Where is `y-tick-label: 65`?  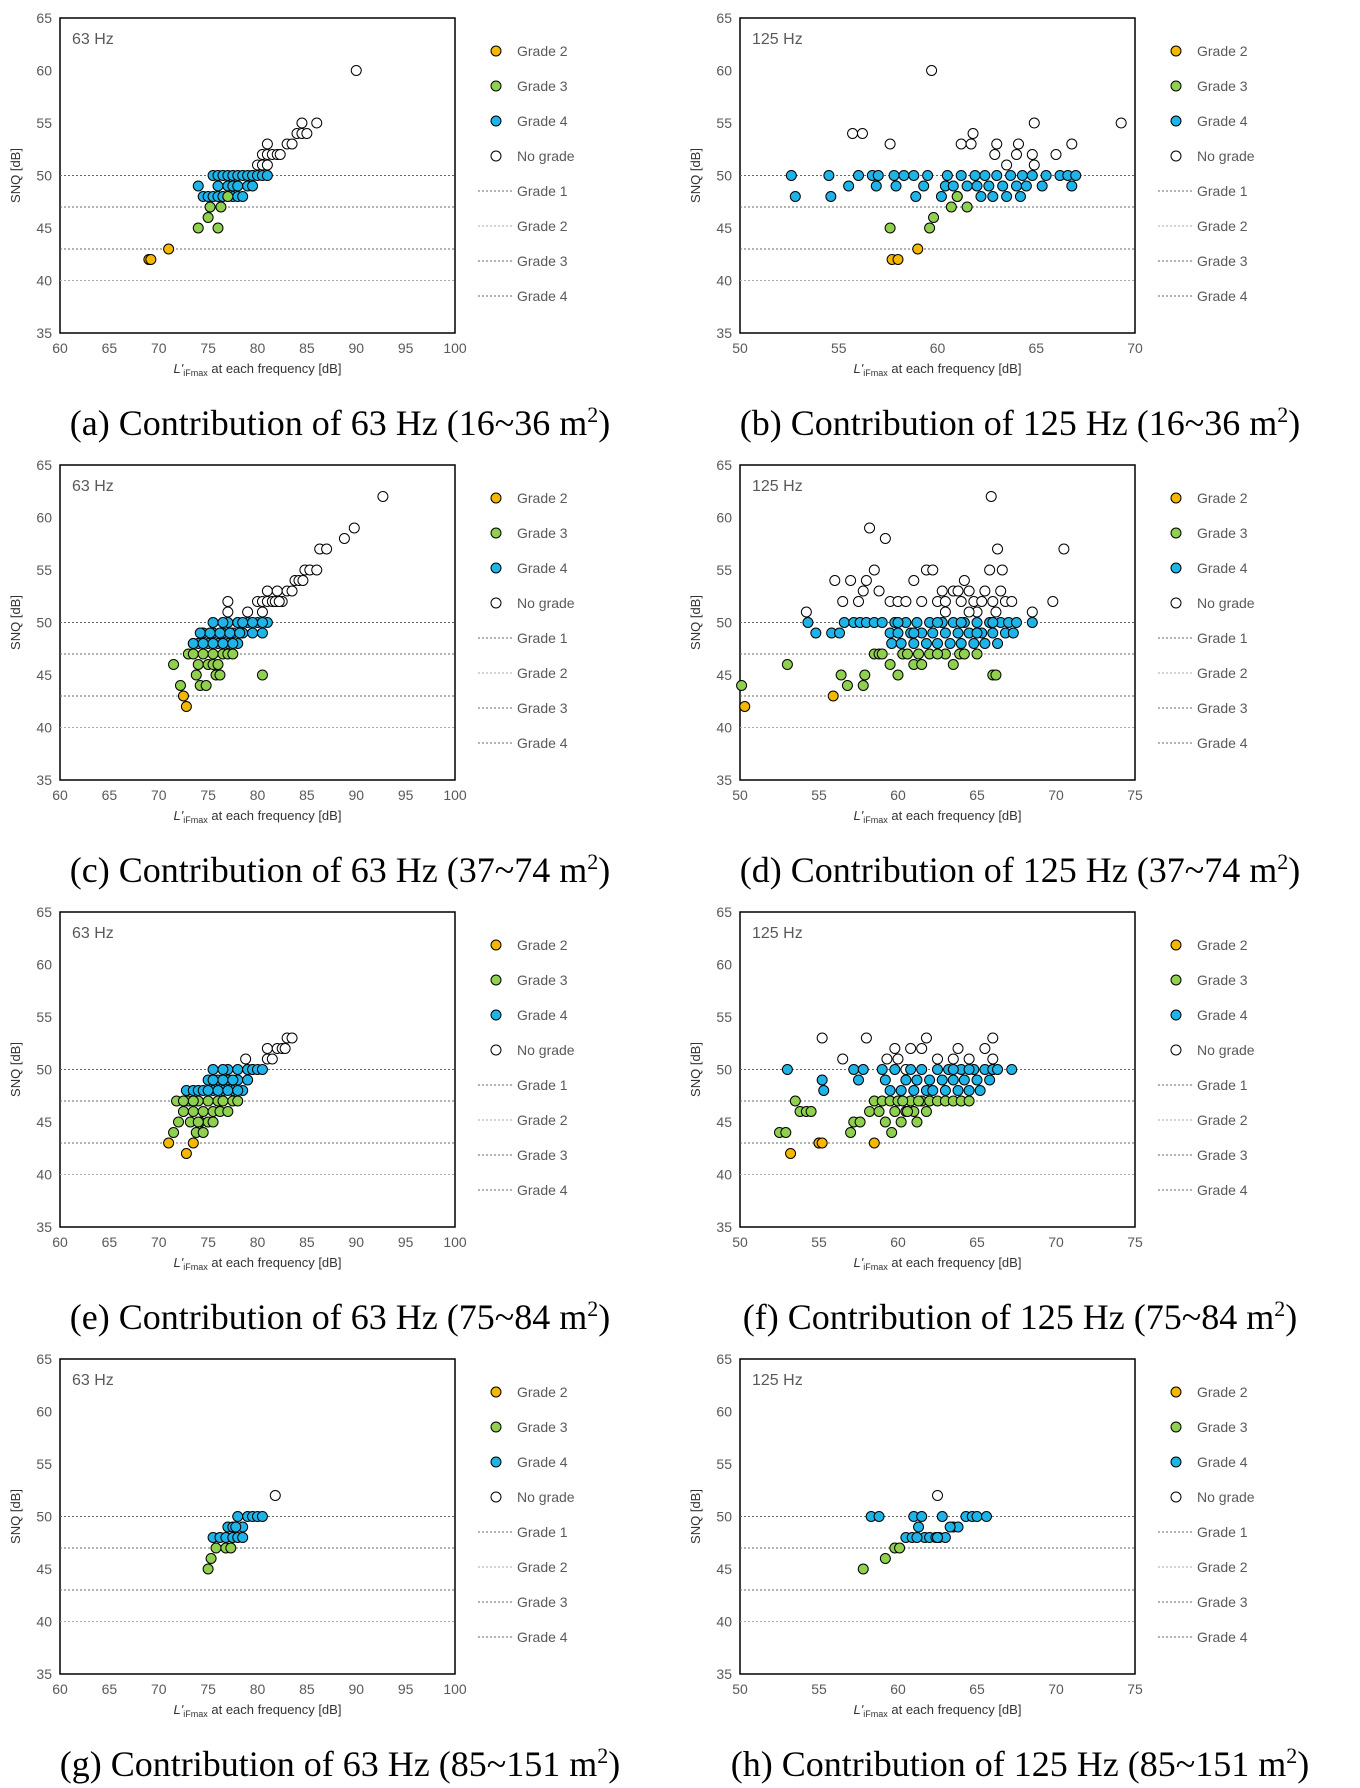 y-tick-label: 65 is located at coordinates (724, 912).